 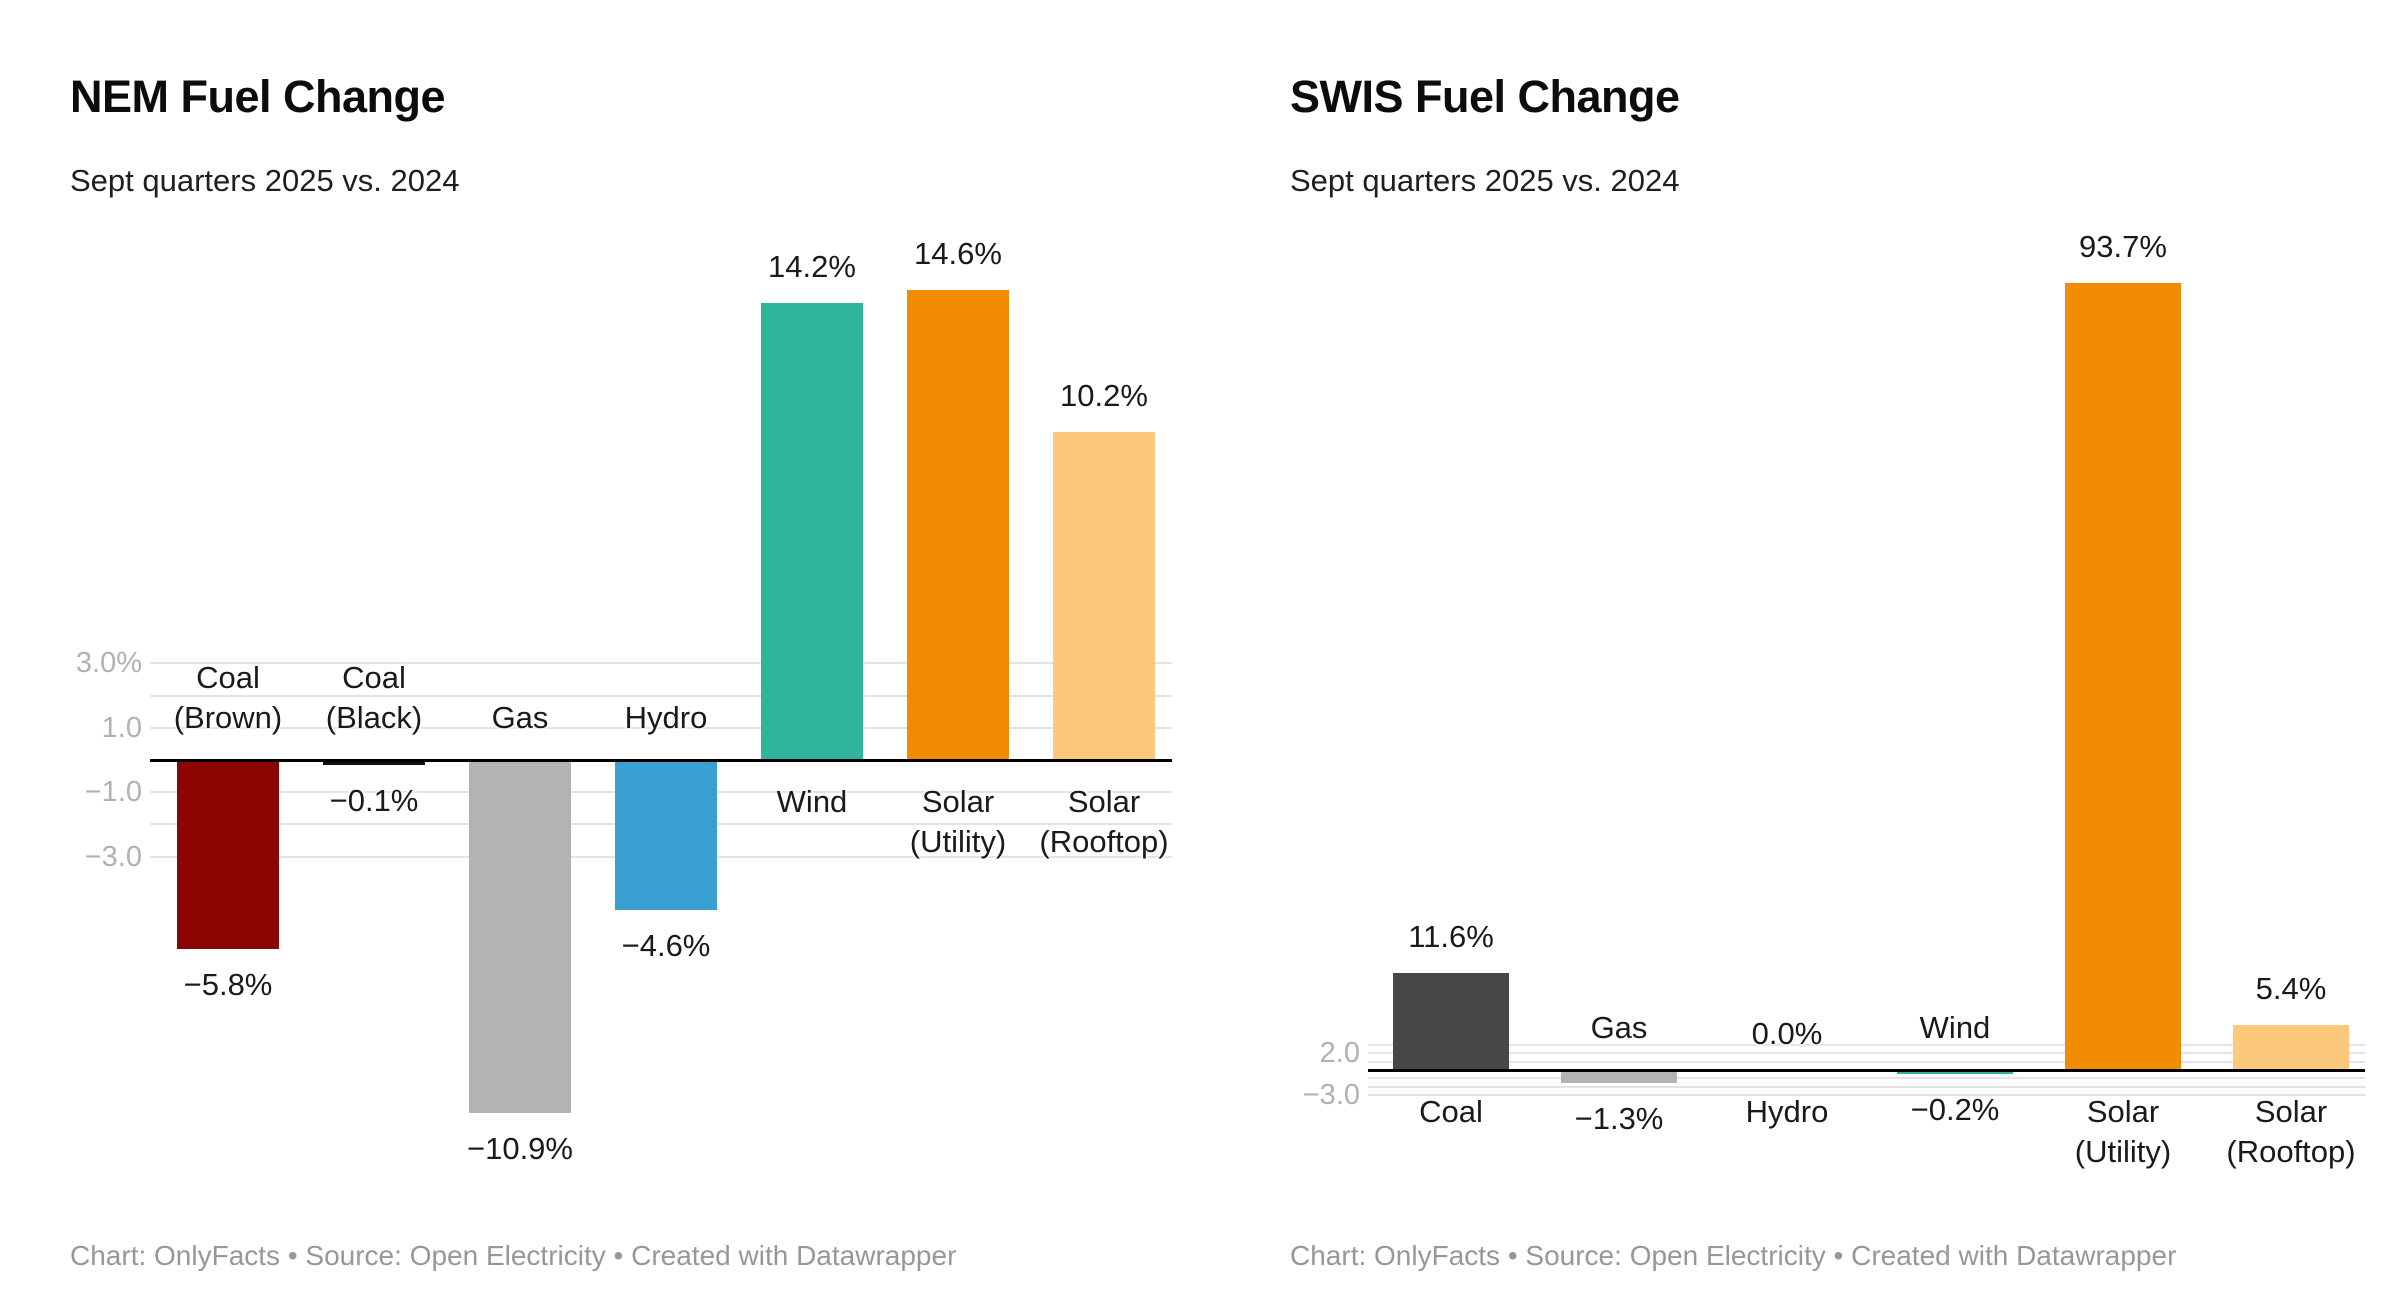 I want to click on value-label-gas: −10.9%, so click(x=519, y=1148).